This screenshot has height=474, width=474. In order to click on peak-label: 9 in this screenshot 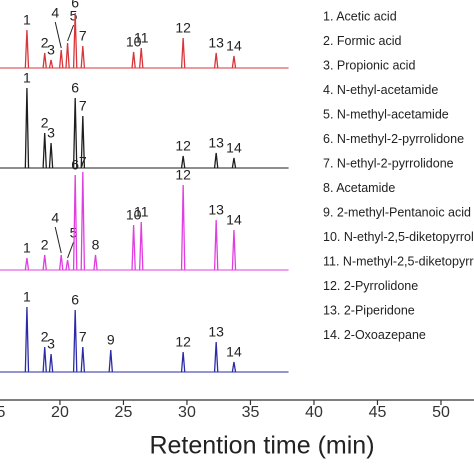, I will do `click(111, 340)`.